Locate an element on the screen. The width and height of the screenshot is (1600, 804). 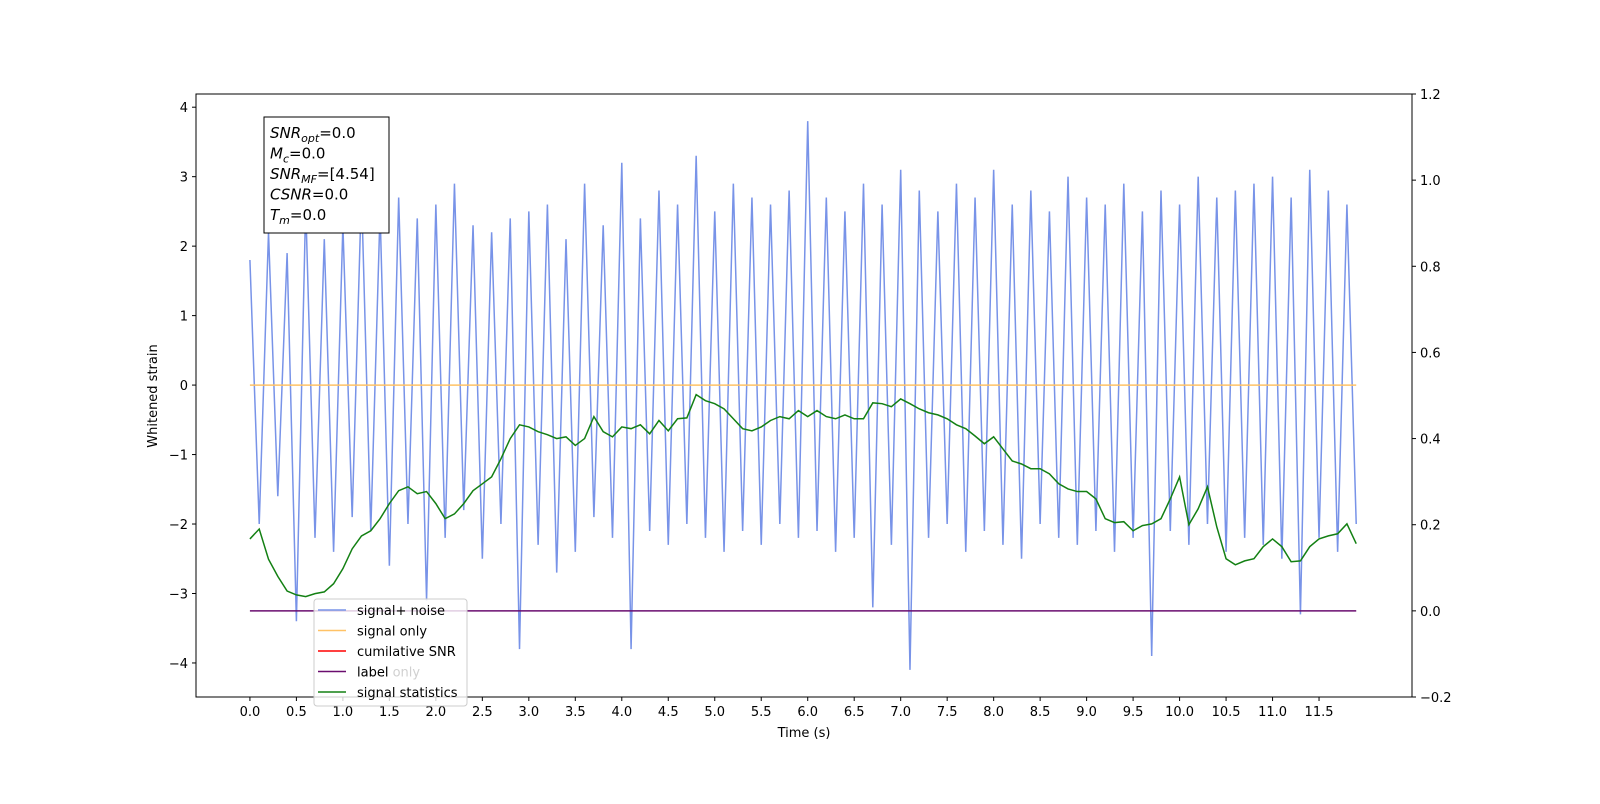
annotation-value: =[4.54] is located at coordinates (346, 174).